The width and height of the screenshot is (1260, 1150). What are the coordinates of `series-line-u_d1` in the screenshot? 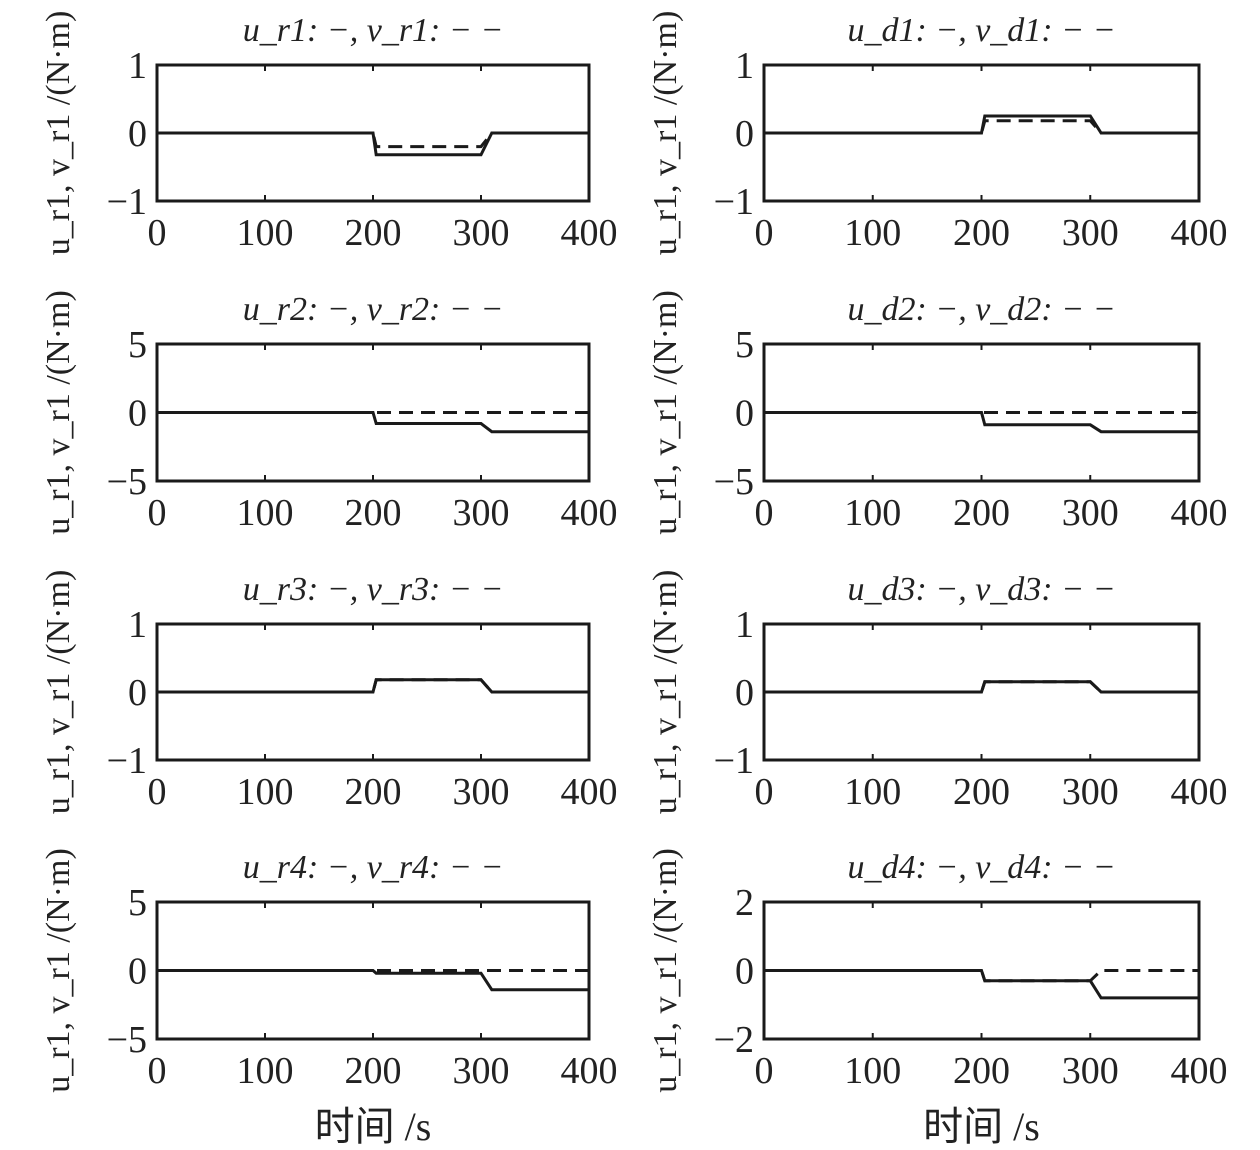 It's located at (981, 124).